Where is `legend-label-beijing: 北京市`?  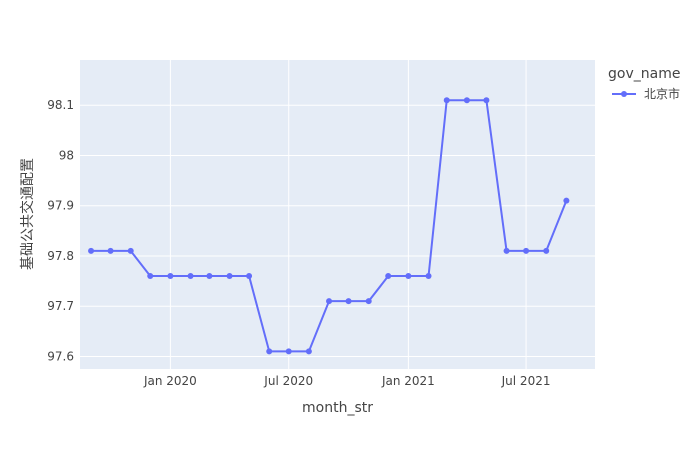 legend-label-beijing: 北京市 is located at coordinates (662, 93).